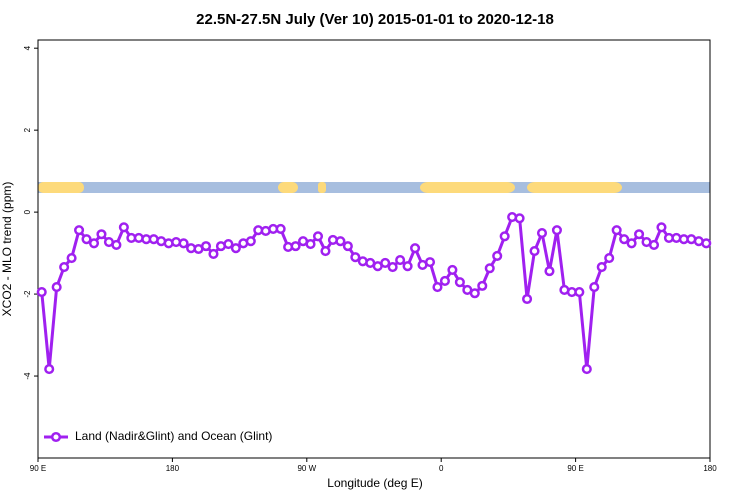  Describe the element at coordinates (374, 483) in the screenshot. I see `x-axis-label: Longitude (deg E)` at that location.